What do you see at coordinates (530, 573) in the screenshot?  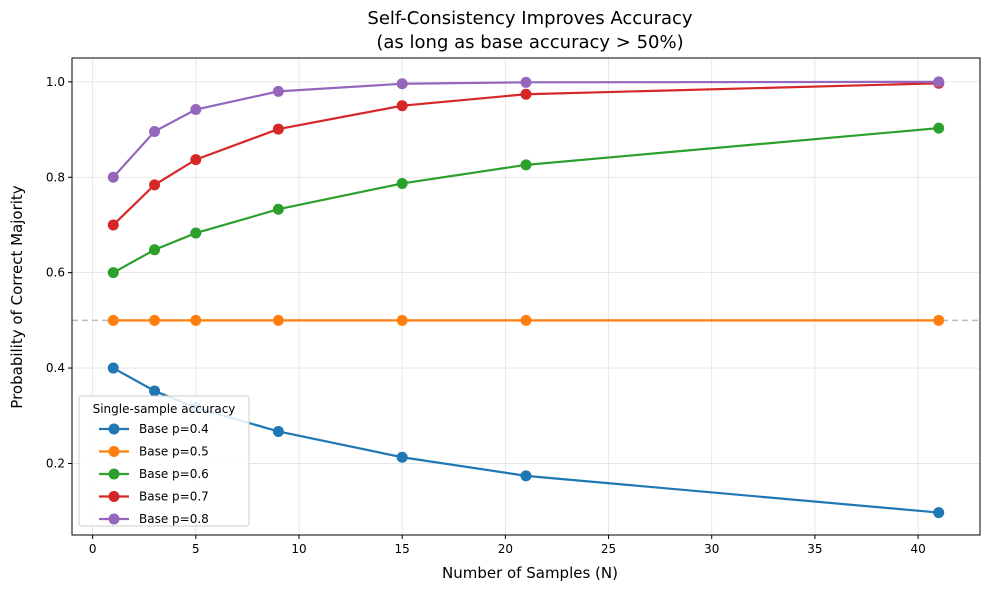 I see `x-axis-label: Number of Samples (N)` at bounding box center [530, 573].